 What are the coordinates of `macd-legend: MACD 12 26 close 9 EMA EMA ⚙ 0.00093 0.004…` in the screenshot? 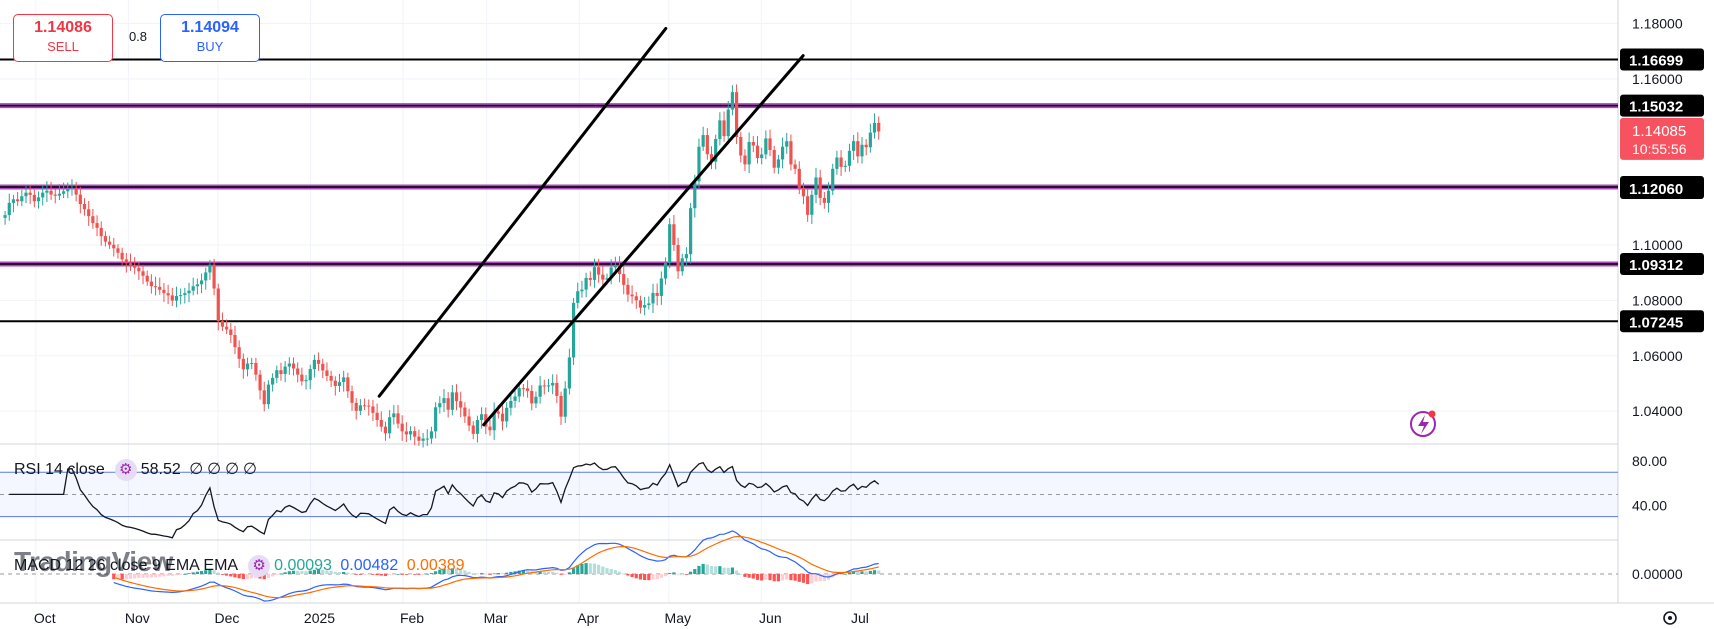 It's located at (241, 566).